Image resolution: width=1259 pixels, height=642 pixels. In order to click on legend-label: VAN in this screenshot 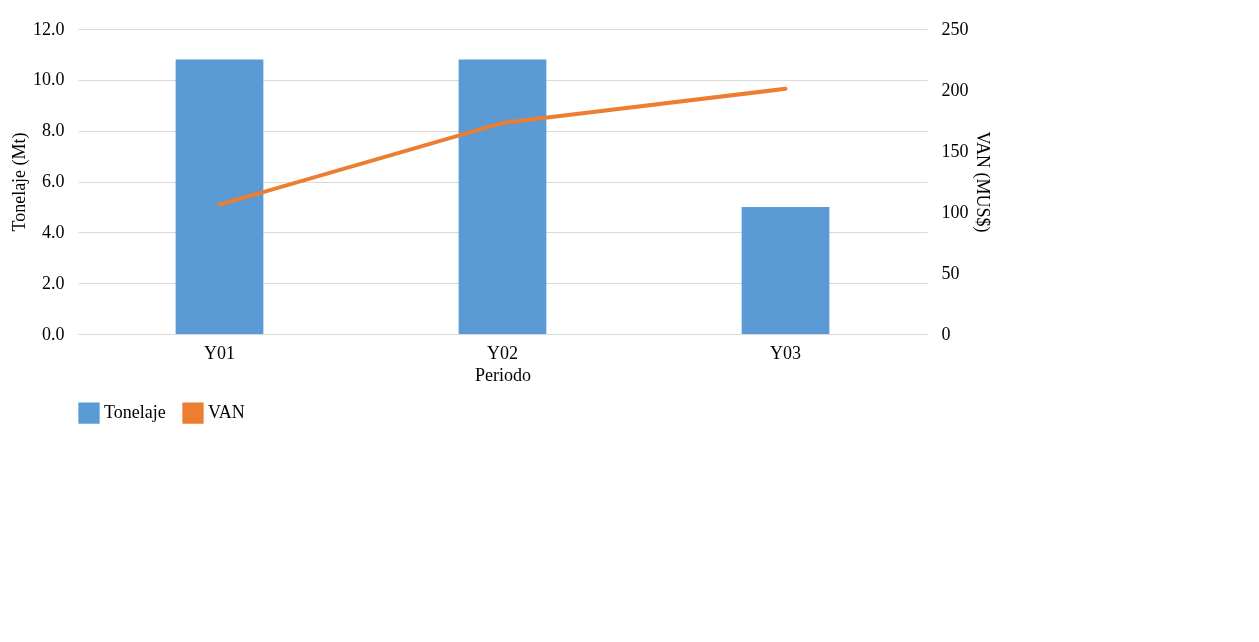, I will do `click(226, 412)`.